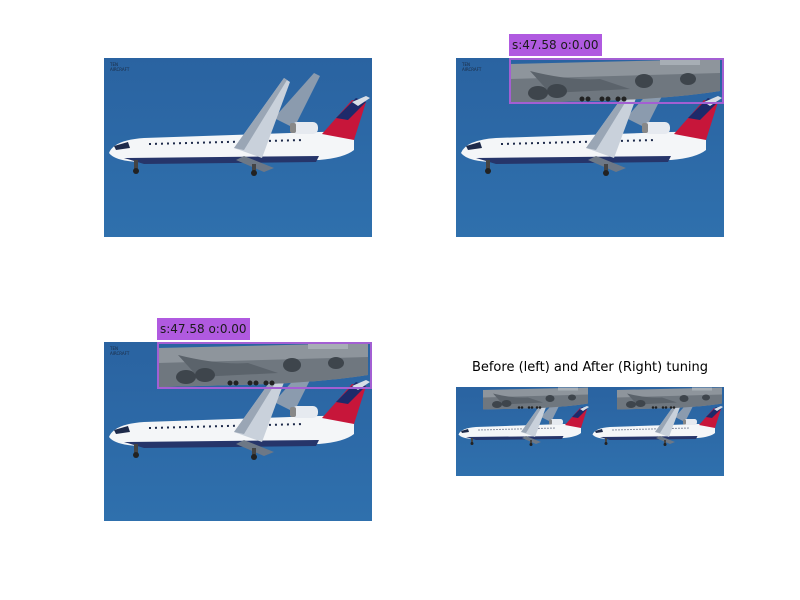 The width and height of the screenshot is (800, 600). I want to click on detection-box-before, so click(616, 81).